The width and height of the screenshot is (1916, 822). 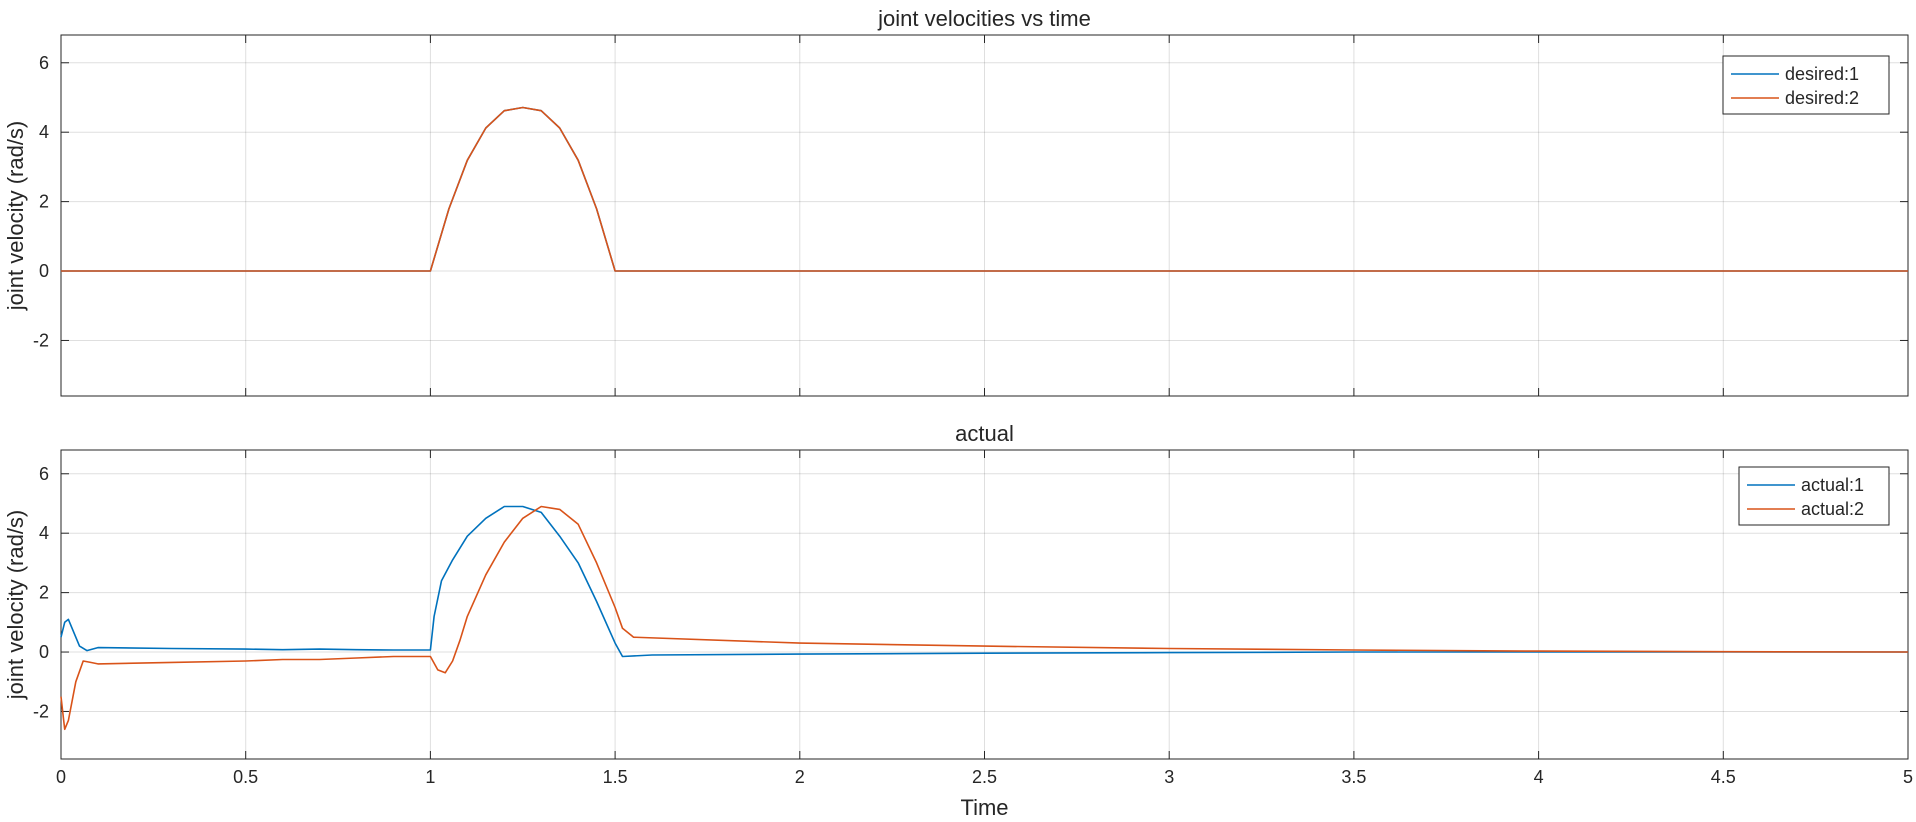 What do you see at coordinates (1908, 777) in the screenshot?
I see `x-tick-label: 5` at bounding box center [1908, 777].